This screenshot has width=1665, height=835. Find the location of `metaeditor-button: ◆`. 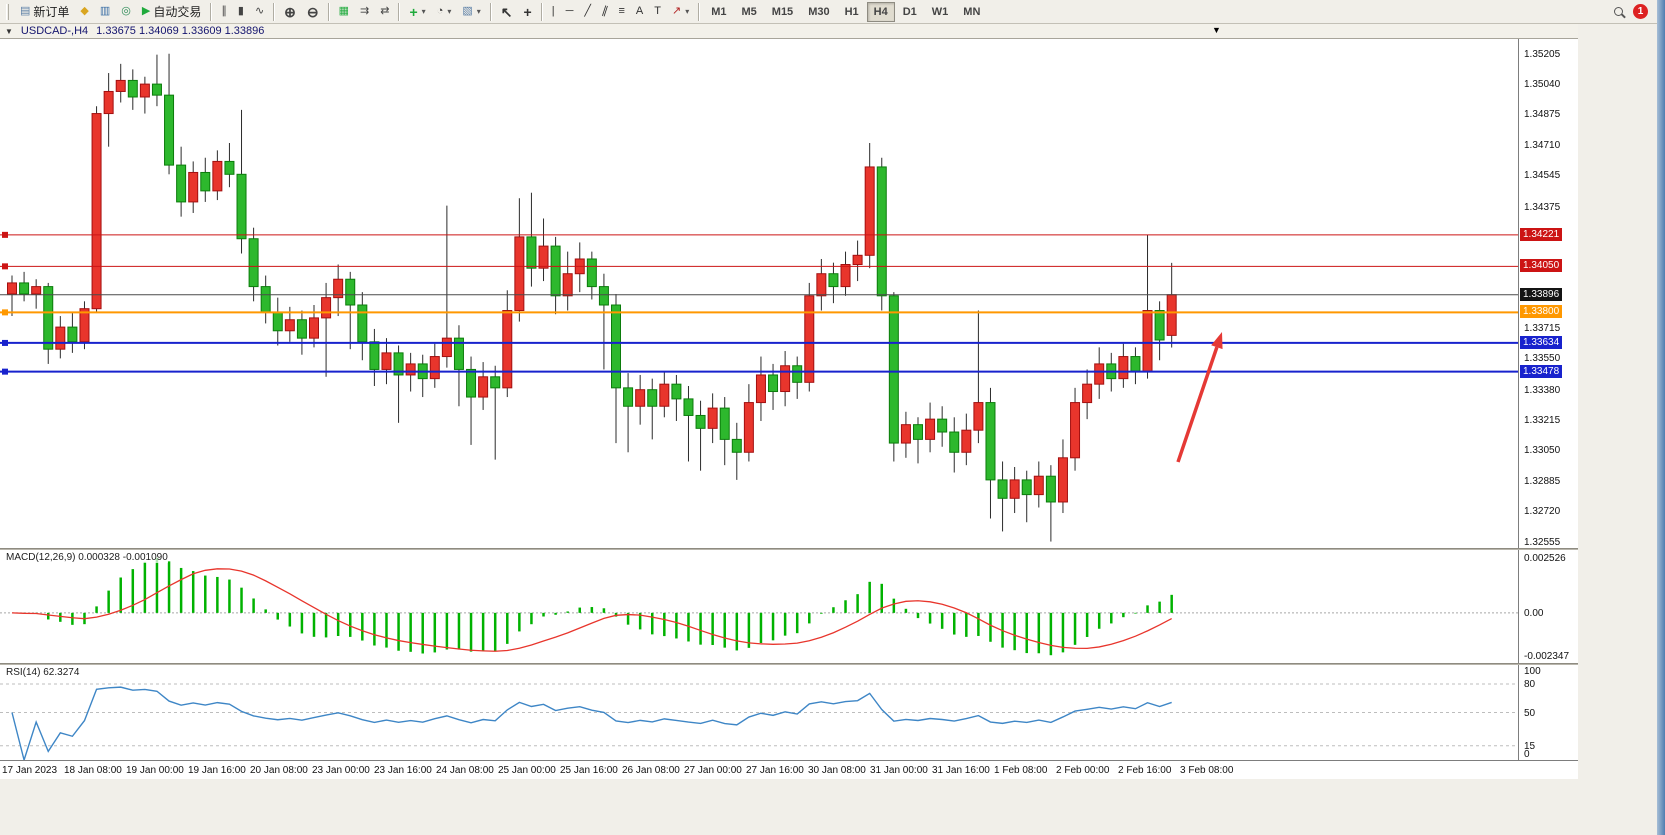

metaeditor-button: ◆ is located at coordinates (84, 12).